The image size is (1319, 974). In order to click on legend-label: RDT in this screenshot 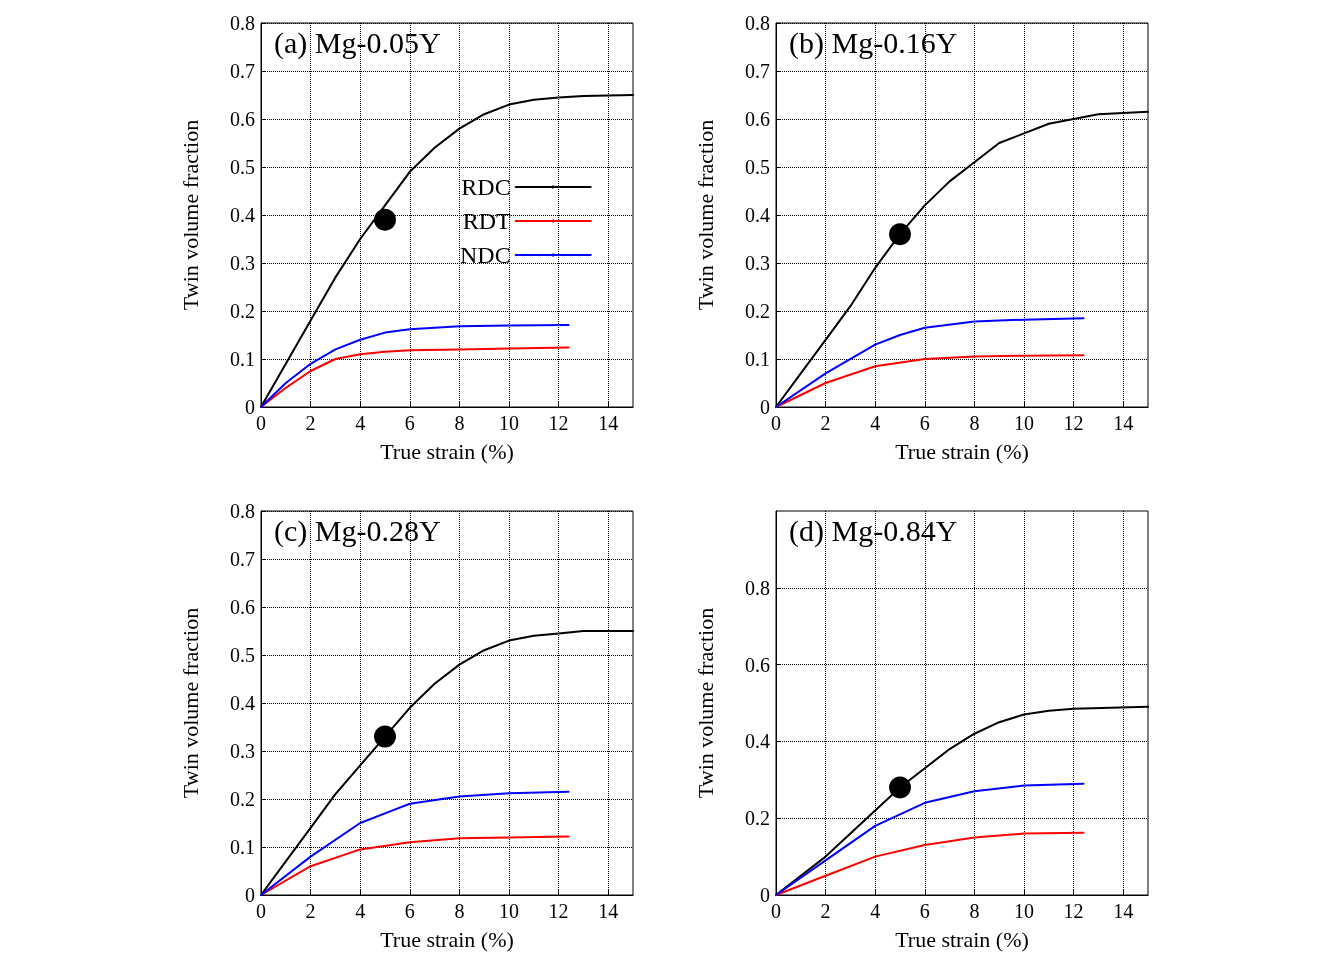, I will do `click(487, 221)`.